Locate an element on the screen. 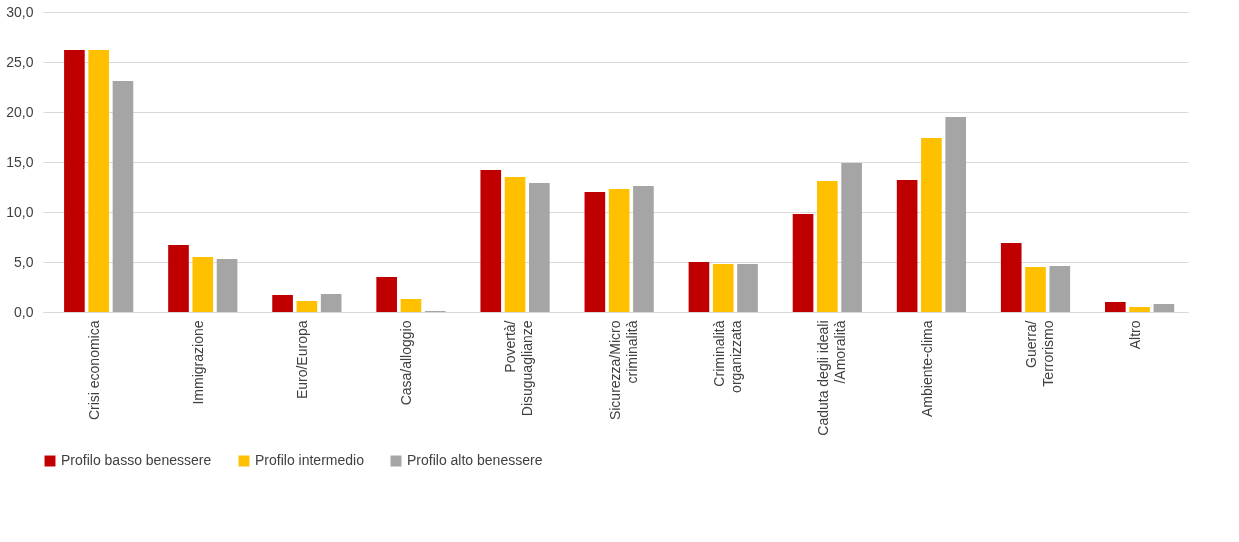  legend-label: Profilo basso benessere is located at coordinates (136, 460).